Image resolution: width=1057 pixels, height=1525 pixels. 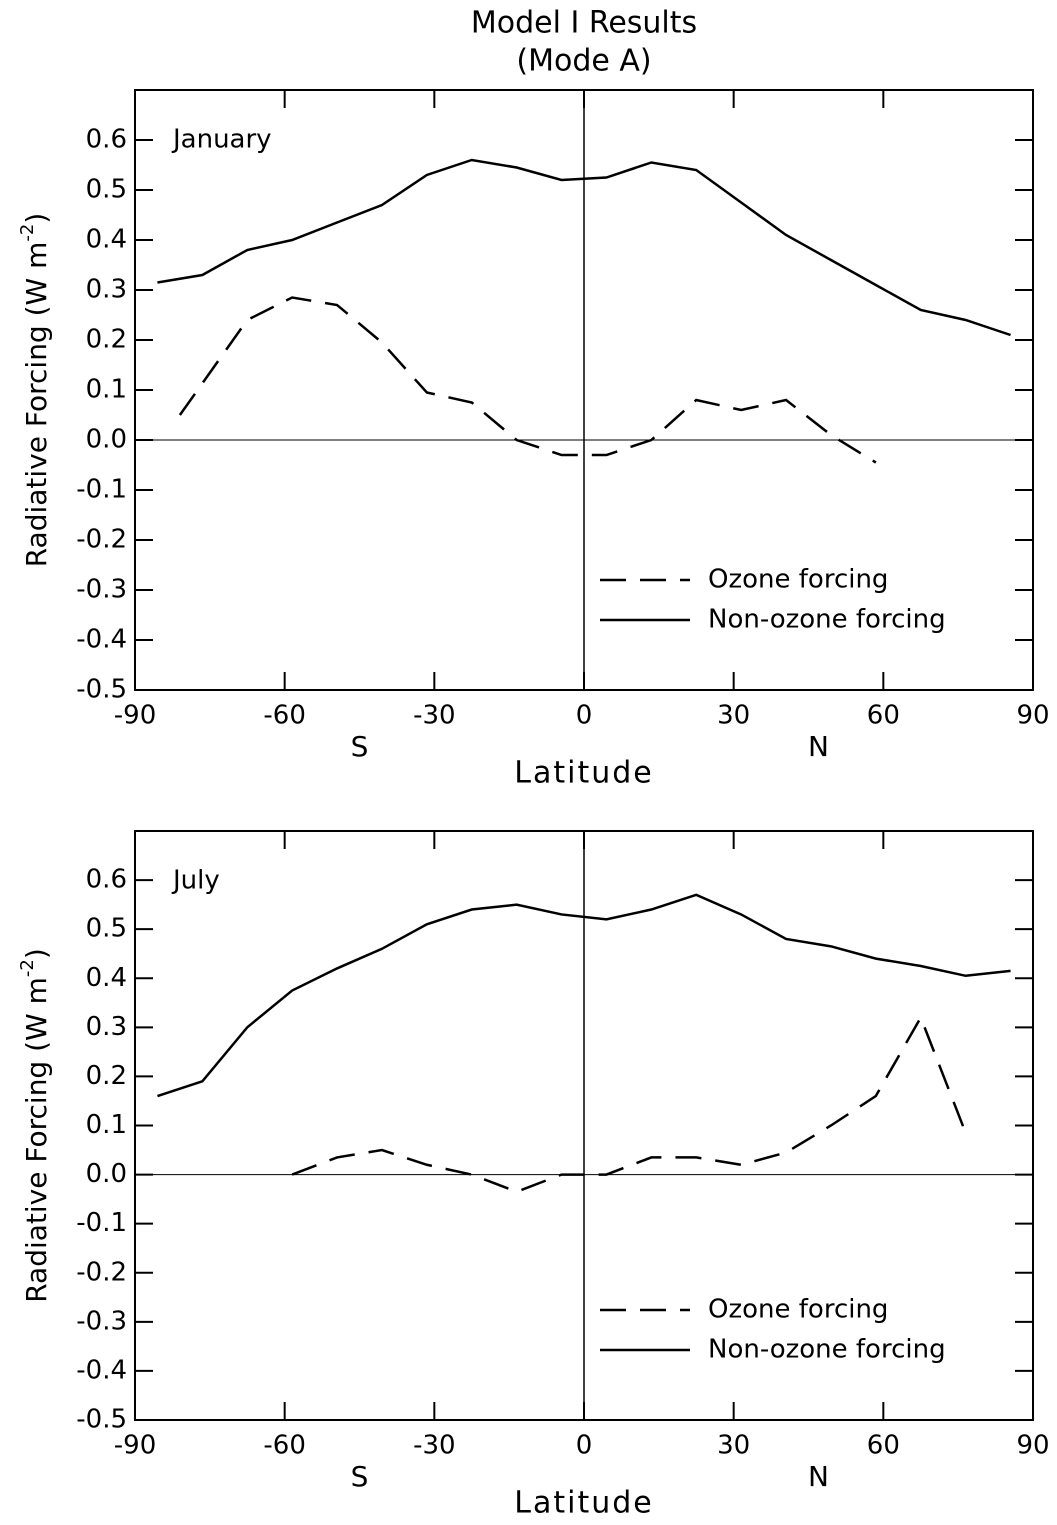 I want to click on panel-label: January, so click(x=221, y=140).